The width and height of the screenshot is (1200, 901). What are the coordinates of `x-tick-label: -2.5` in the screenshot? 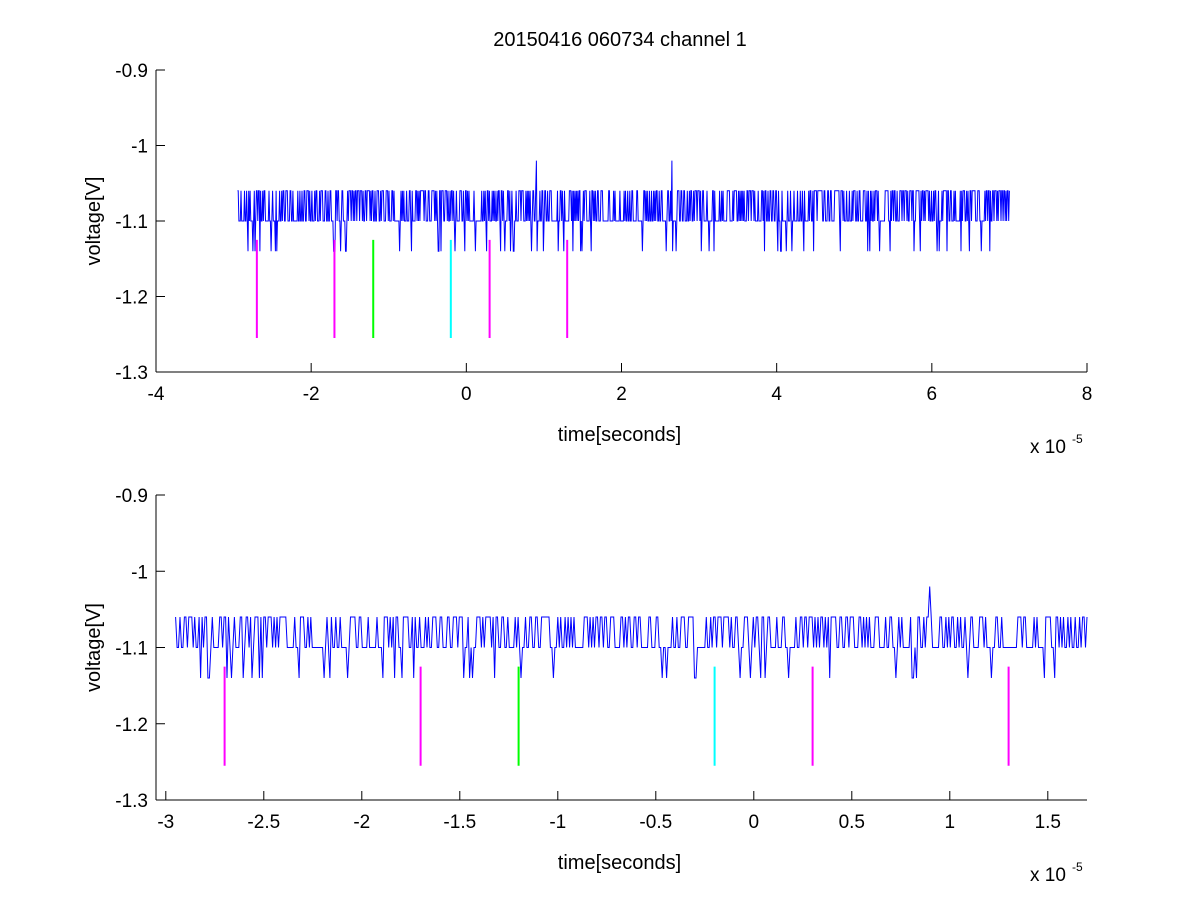 It's located at (263, 822).